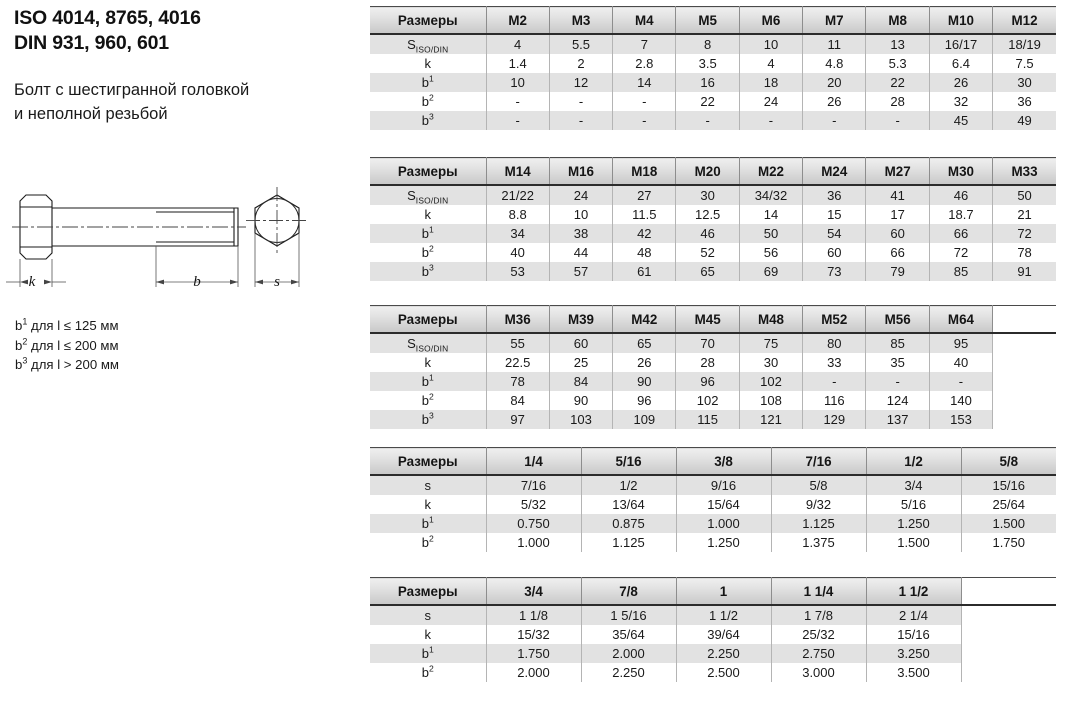 The width and height of the screenshot is (1067, 720). What do you see at coordinates (171, 238) in the screenshot?
I see `bolt-technical-drawing: k b s` at bounding box center [171, 238].